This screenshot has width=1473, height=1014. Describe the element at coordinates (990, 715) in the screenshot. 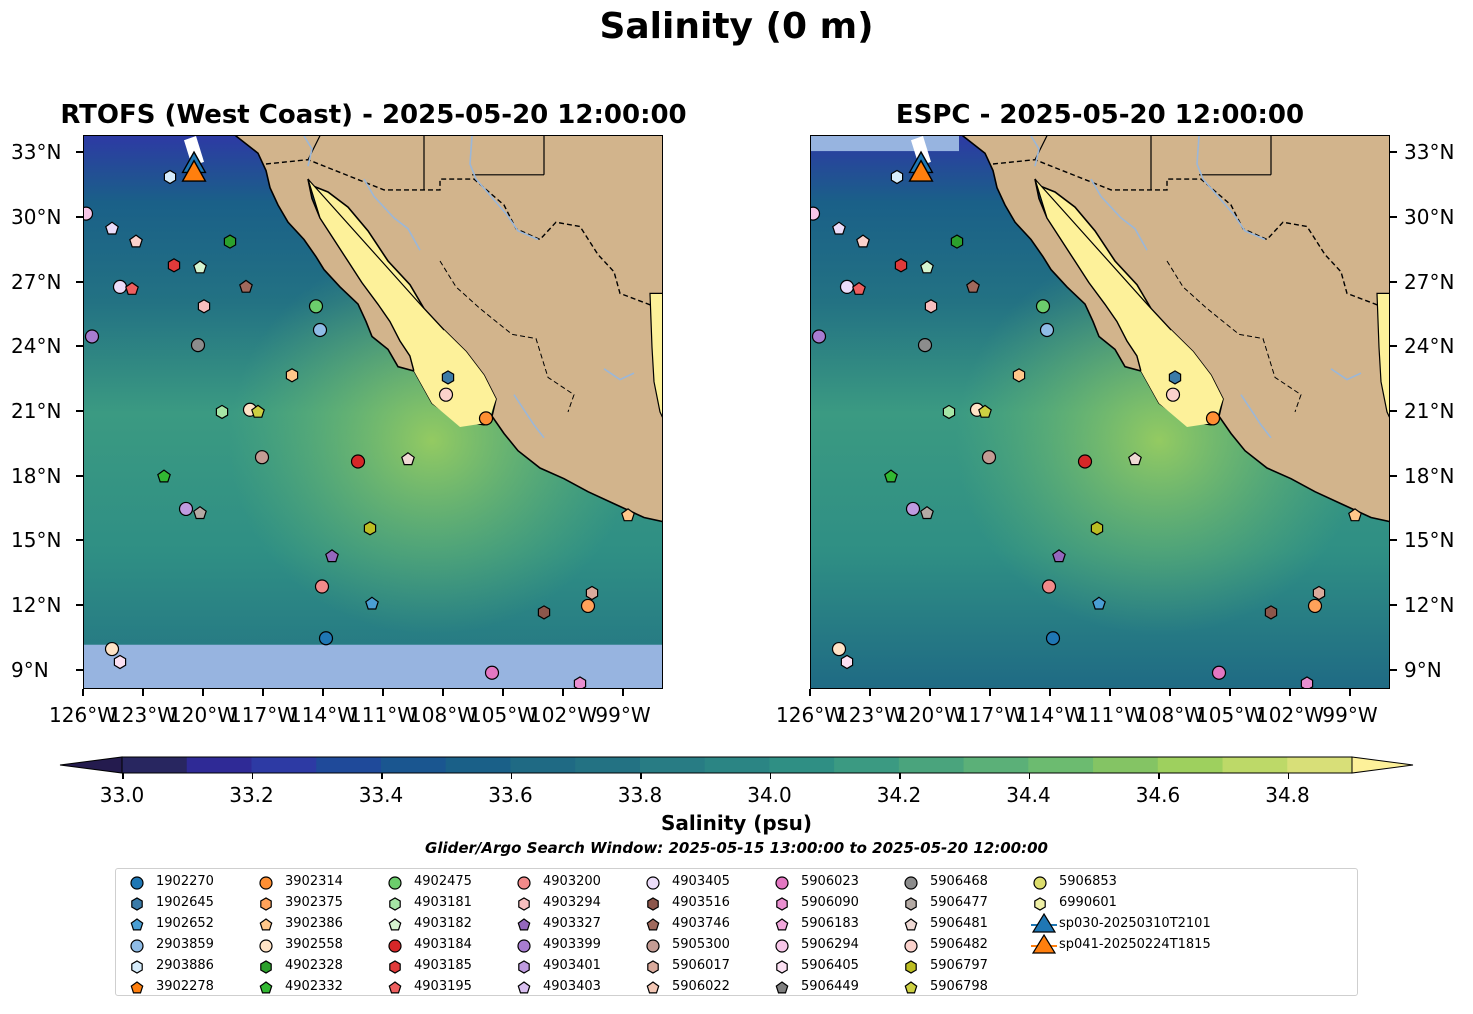

I see `lon-tick-label: 117°W` at that location.